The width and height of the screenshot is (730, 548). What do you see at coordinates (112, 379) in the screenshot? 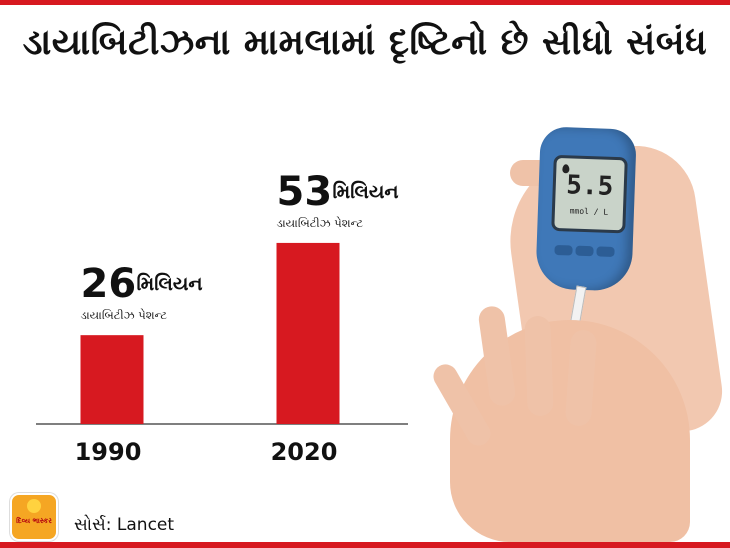
I see `bar-1990` at bounding box center [112, 379].